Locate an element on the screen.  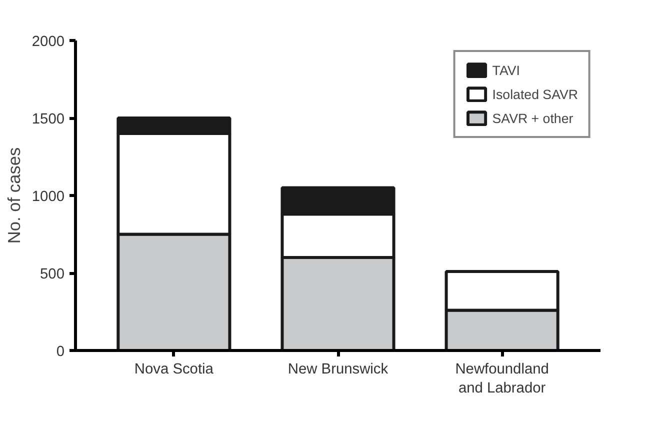
y-axis-title: No. of cases is located at coordinates (14, 195).